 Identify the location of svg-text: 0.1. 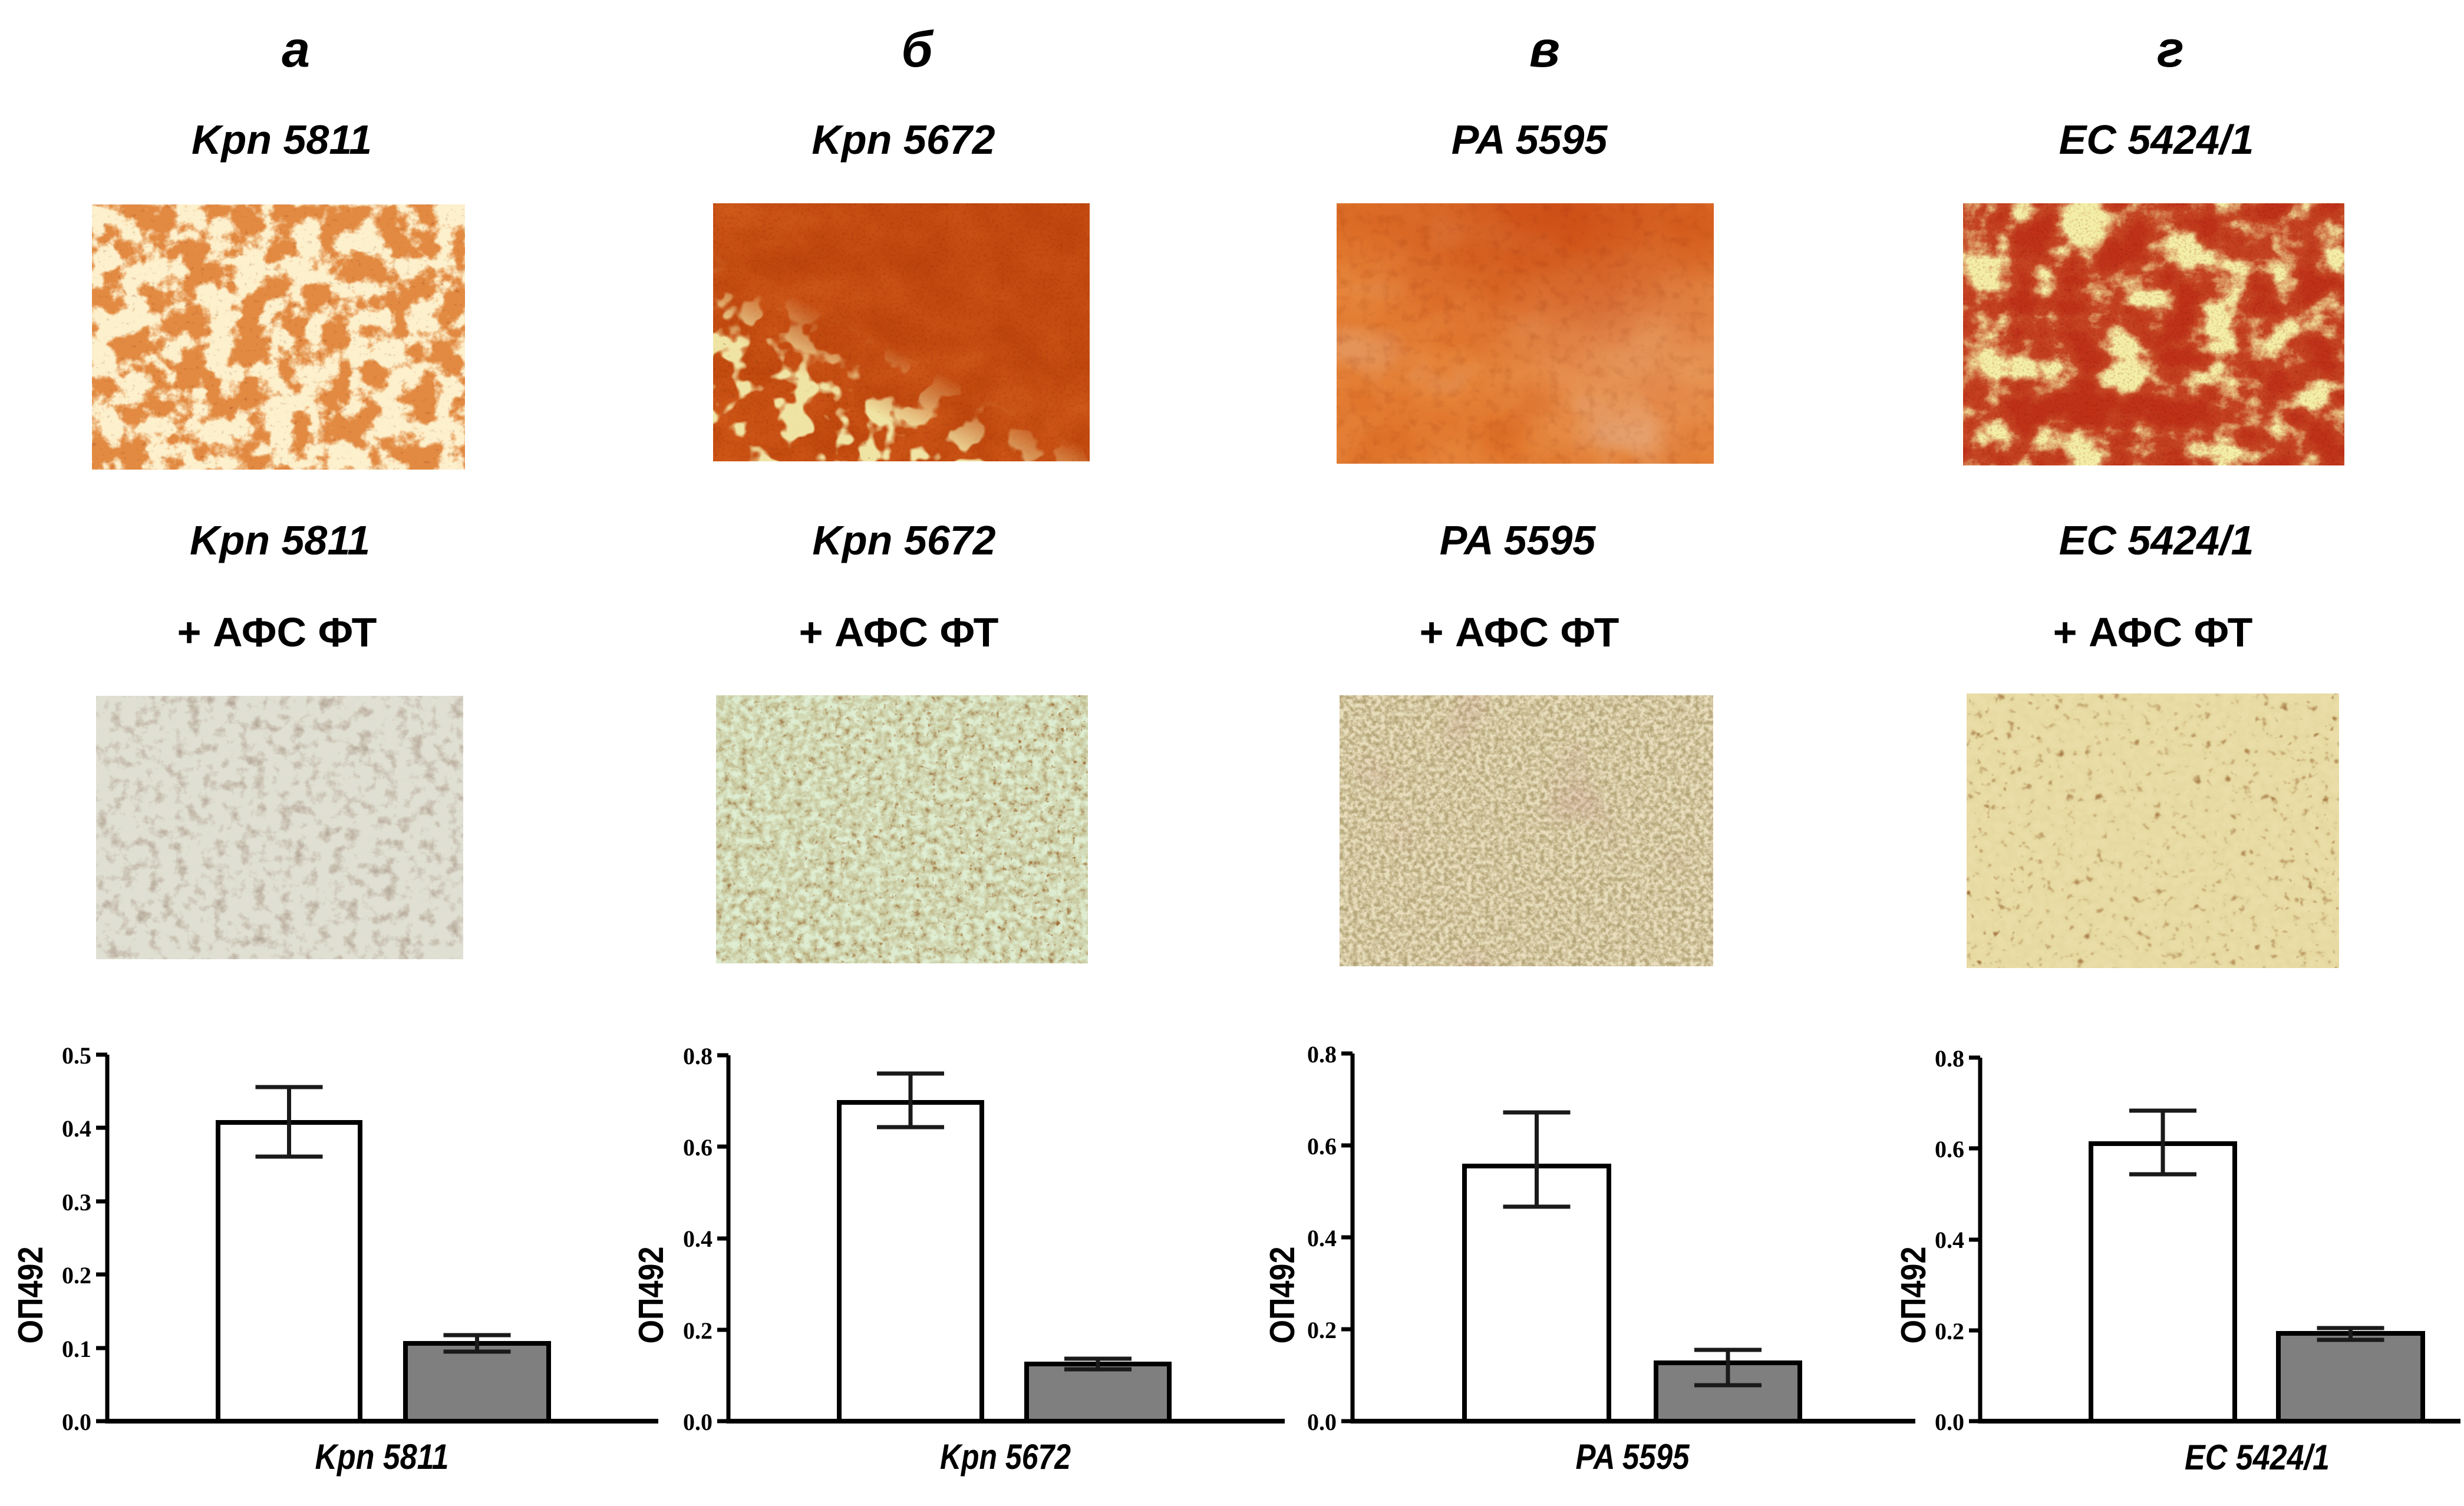
(76, 1349).